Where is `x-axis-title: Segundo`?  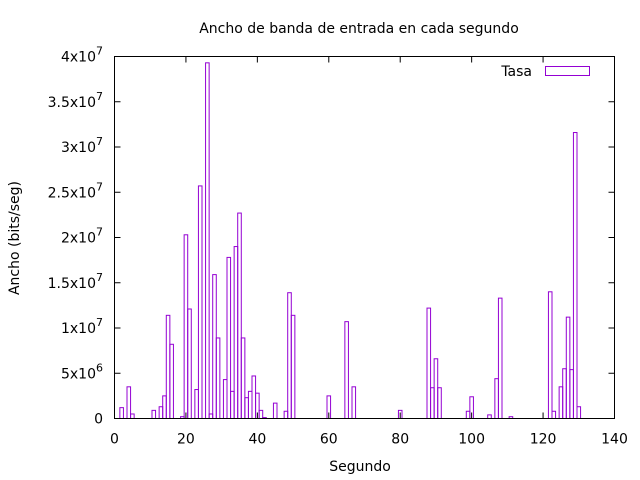
x-axis-title: Segundo is located at coordinates (360, 467).